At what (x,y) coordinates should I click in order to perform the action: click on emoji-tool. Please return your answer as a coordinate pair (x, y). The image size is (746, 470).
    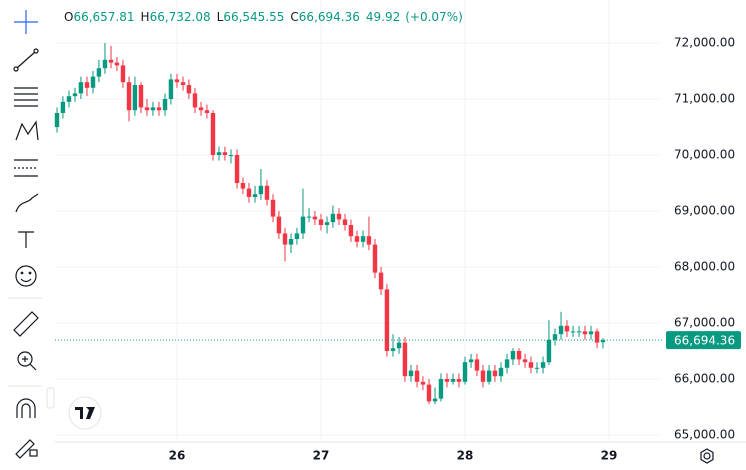
    Looking at the image, I should click on (26, 276).